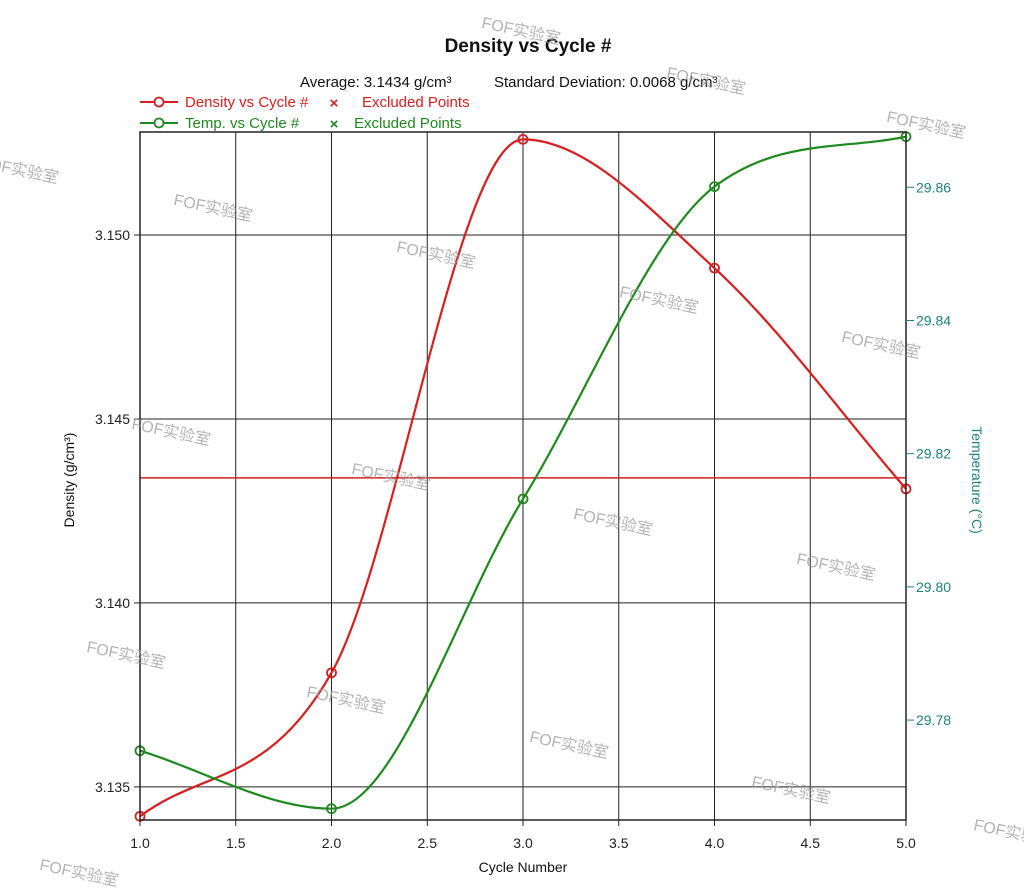 This screenshot has width=1024, height=896. I want to click on y-right-tick-label: 29.80, so click(933, 587).